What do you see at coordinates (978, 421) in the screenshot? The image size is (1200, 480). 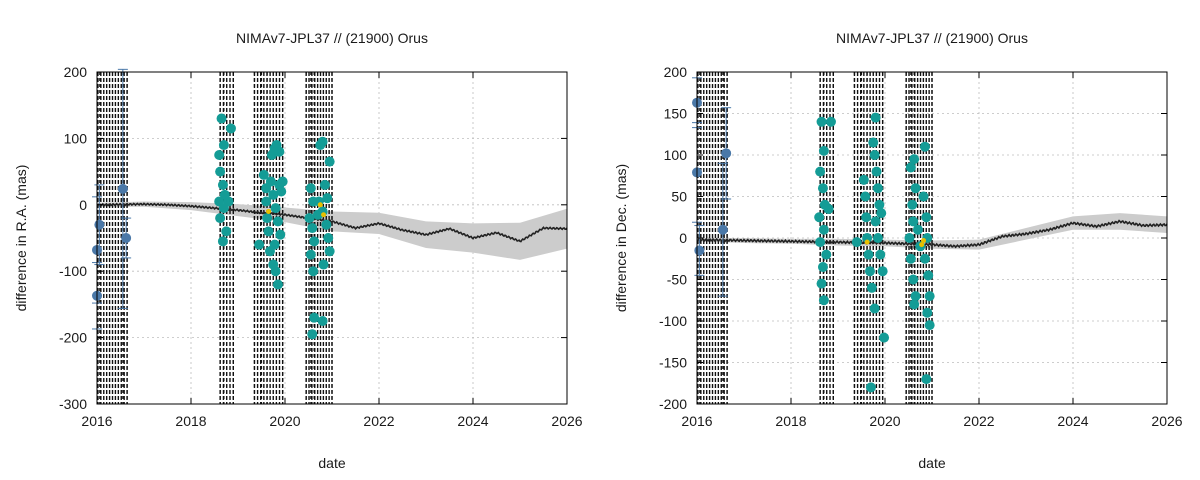 I see `x-tick-label: 2022` at bounding box center [978, 421].